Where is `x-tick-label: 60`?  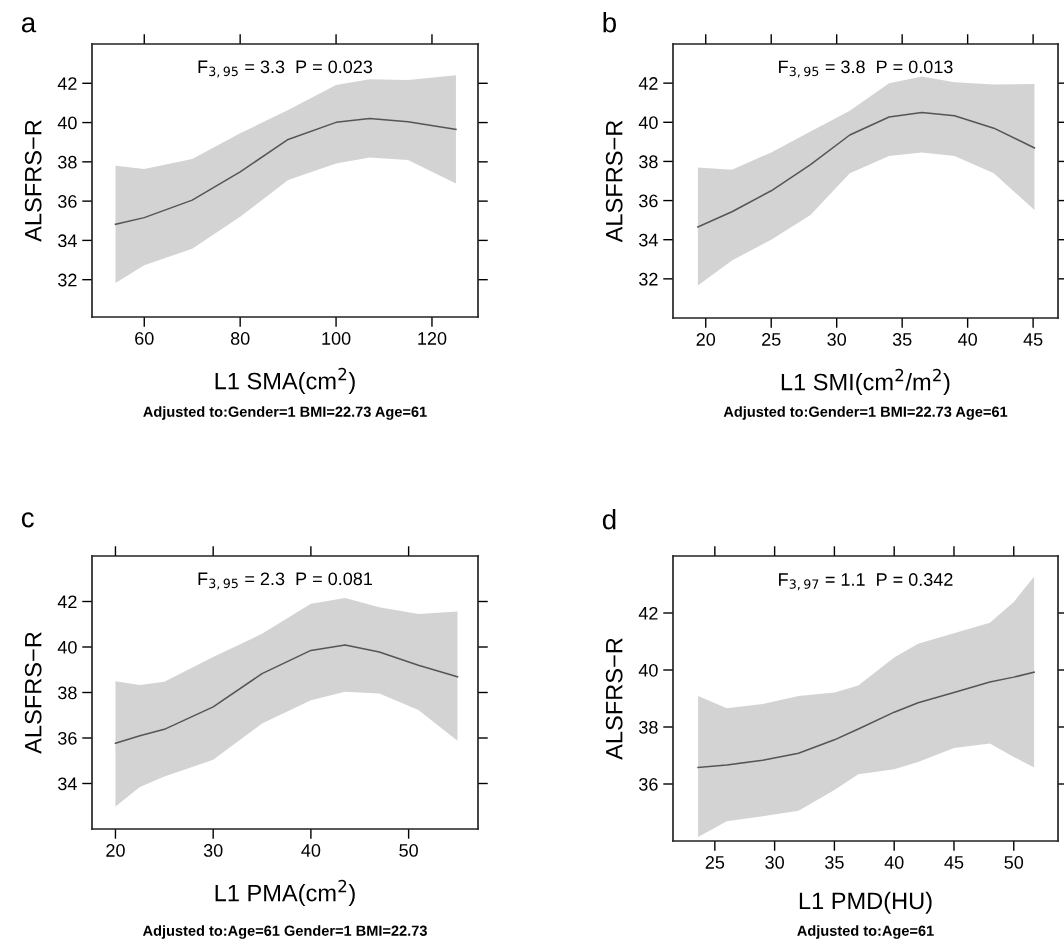
x-tick-label: 60 is located at coordinates (144, 338).